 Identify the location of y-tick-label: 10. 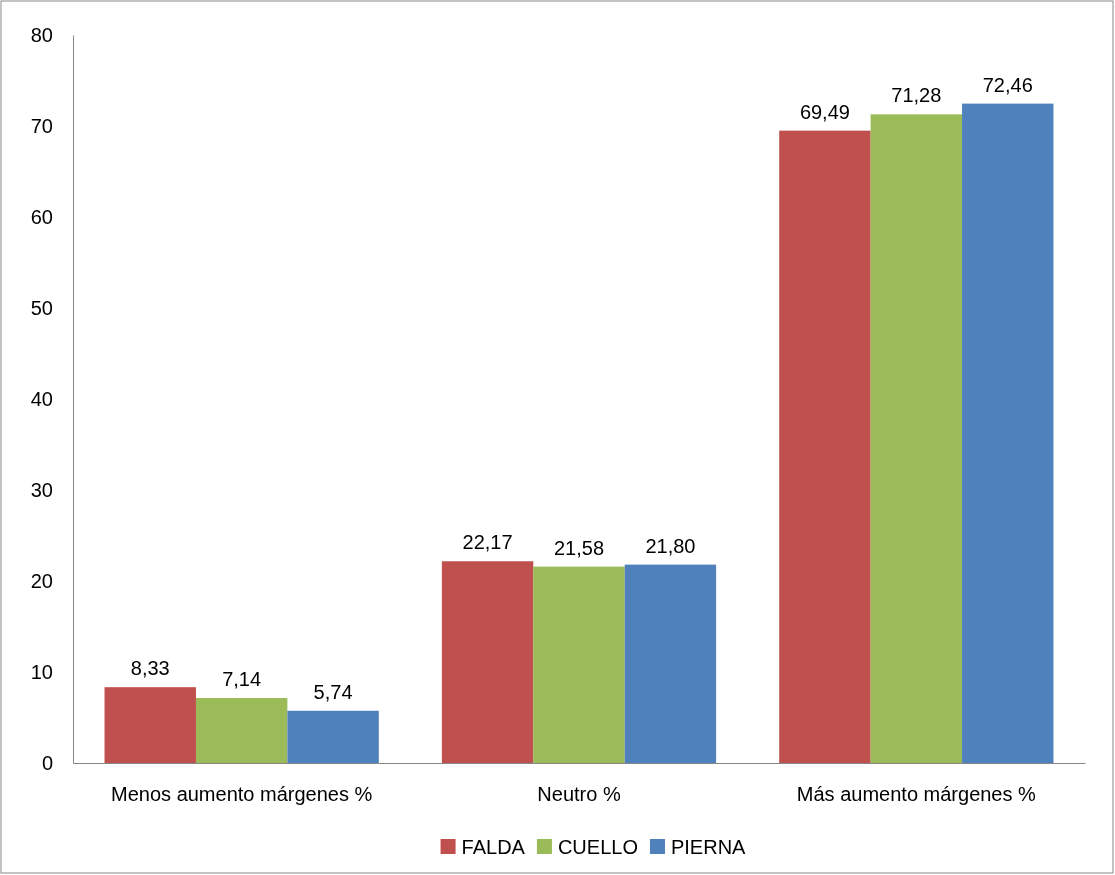
(41, 671).